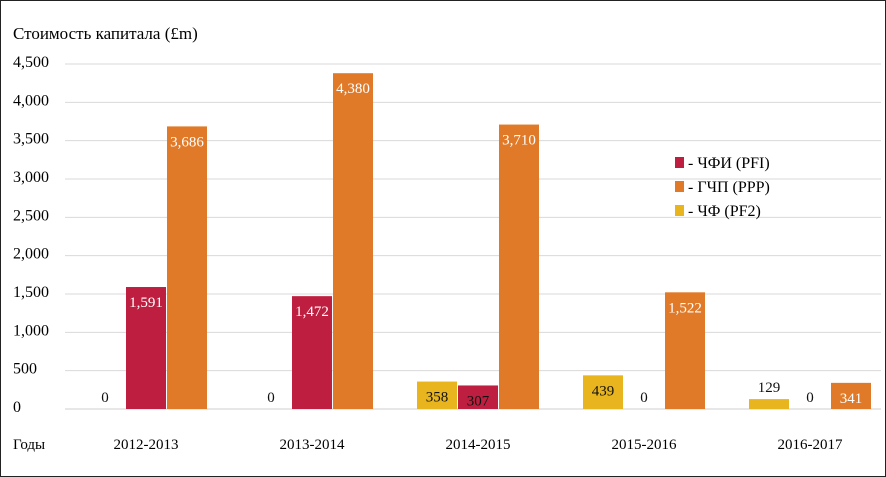 This screenshot has height=477, width=886. Describe the element at coordinates (17, 407) in the screenshot. I see `y-tick-label: 0` at that location.